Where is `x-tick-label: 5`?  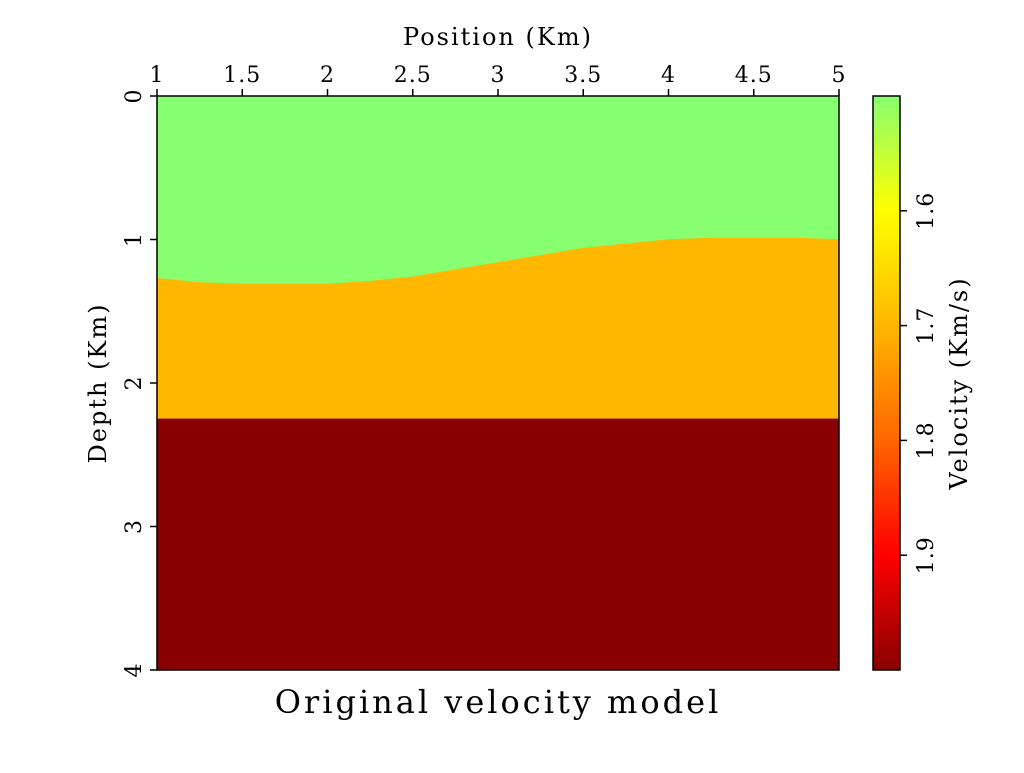 x-tick-label: 5 is located at coordinates (839, 75).